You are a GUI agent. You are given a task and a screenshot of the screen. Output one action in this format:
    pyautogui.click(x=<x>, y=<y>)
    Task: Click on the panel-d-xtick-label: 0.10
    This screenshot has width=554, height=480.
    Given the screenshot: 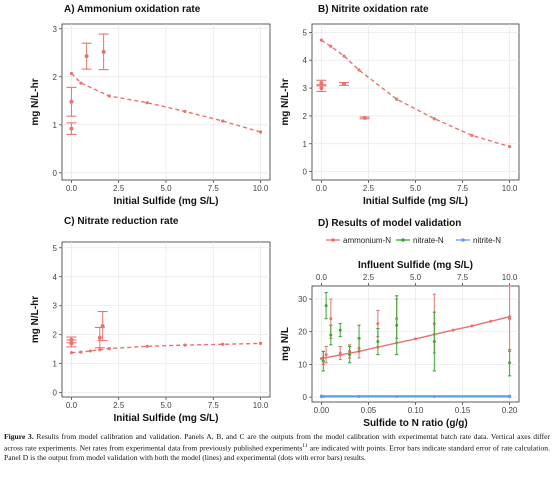 What is the action you would take?
    pyautogui.click(x=416, y=410)
    